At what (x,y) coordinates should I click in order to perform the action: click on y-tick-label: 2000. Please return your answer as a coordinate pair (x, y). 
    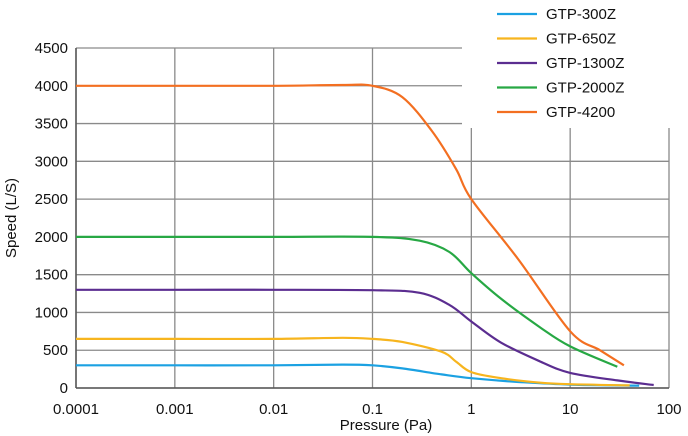
    Looking at the image, I should click on (51, 237).